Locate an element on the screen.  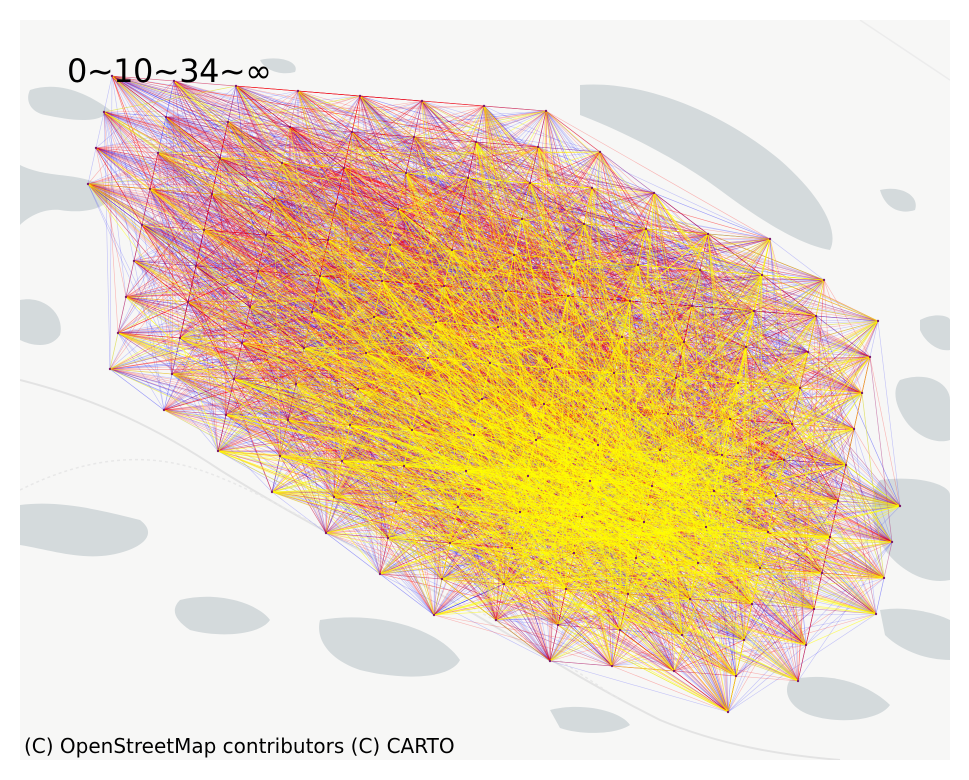
map-attribution: (C) OpenStreetMap contributors (C) CARTO is located at coordinates (239, 746).